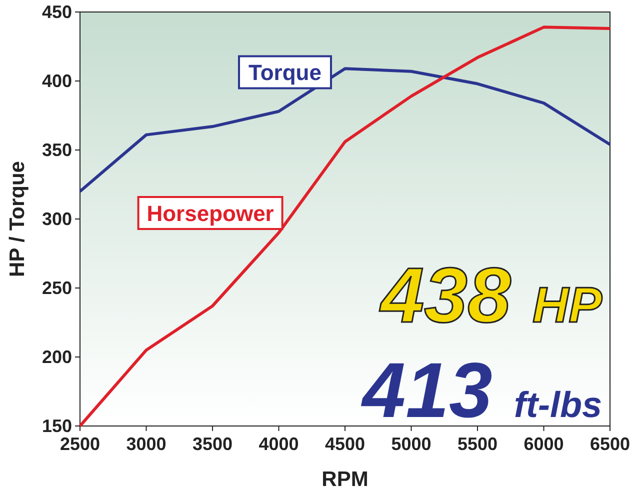 This screenshot has height=494, width=640. Describe the element at coordinates (544, 444) in the screenshot. I see `x-tick-label: 6000` at that location.